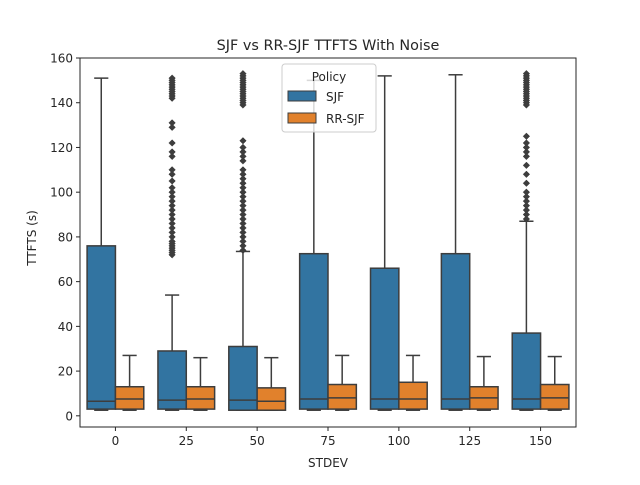 This screenshot has width=640, height=485. Describe the element at coordinates (328, 46) in the screenshot. I see `chart-title: SJF vs RR-SJF TTFTS With Noise` at that location.